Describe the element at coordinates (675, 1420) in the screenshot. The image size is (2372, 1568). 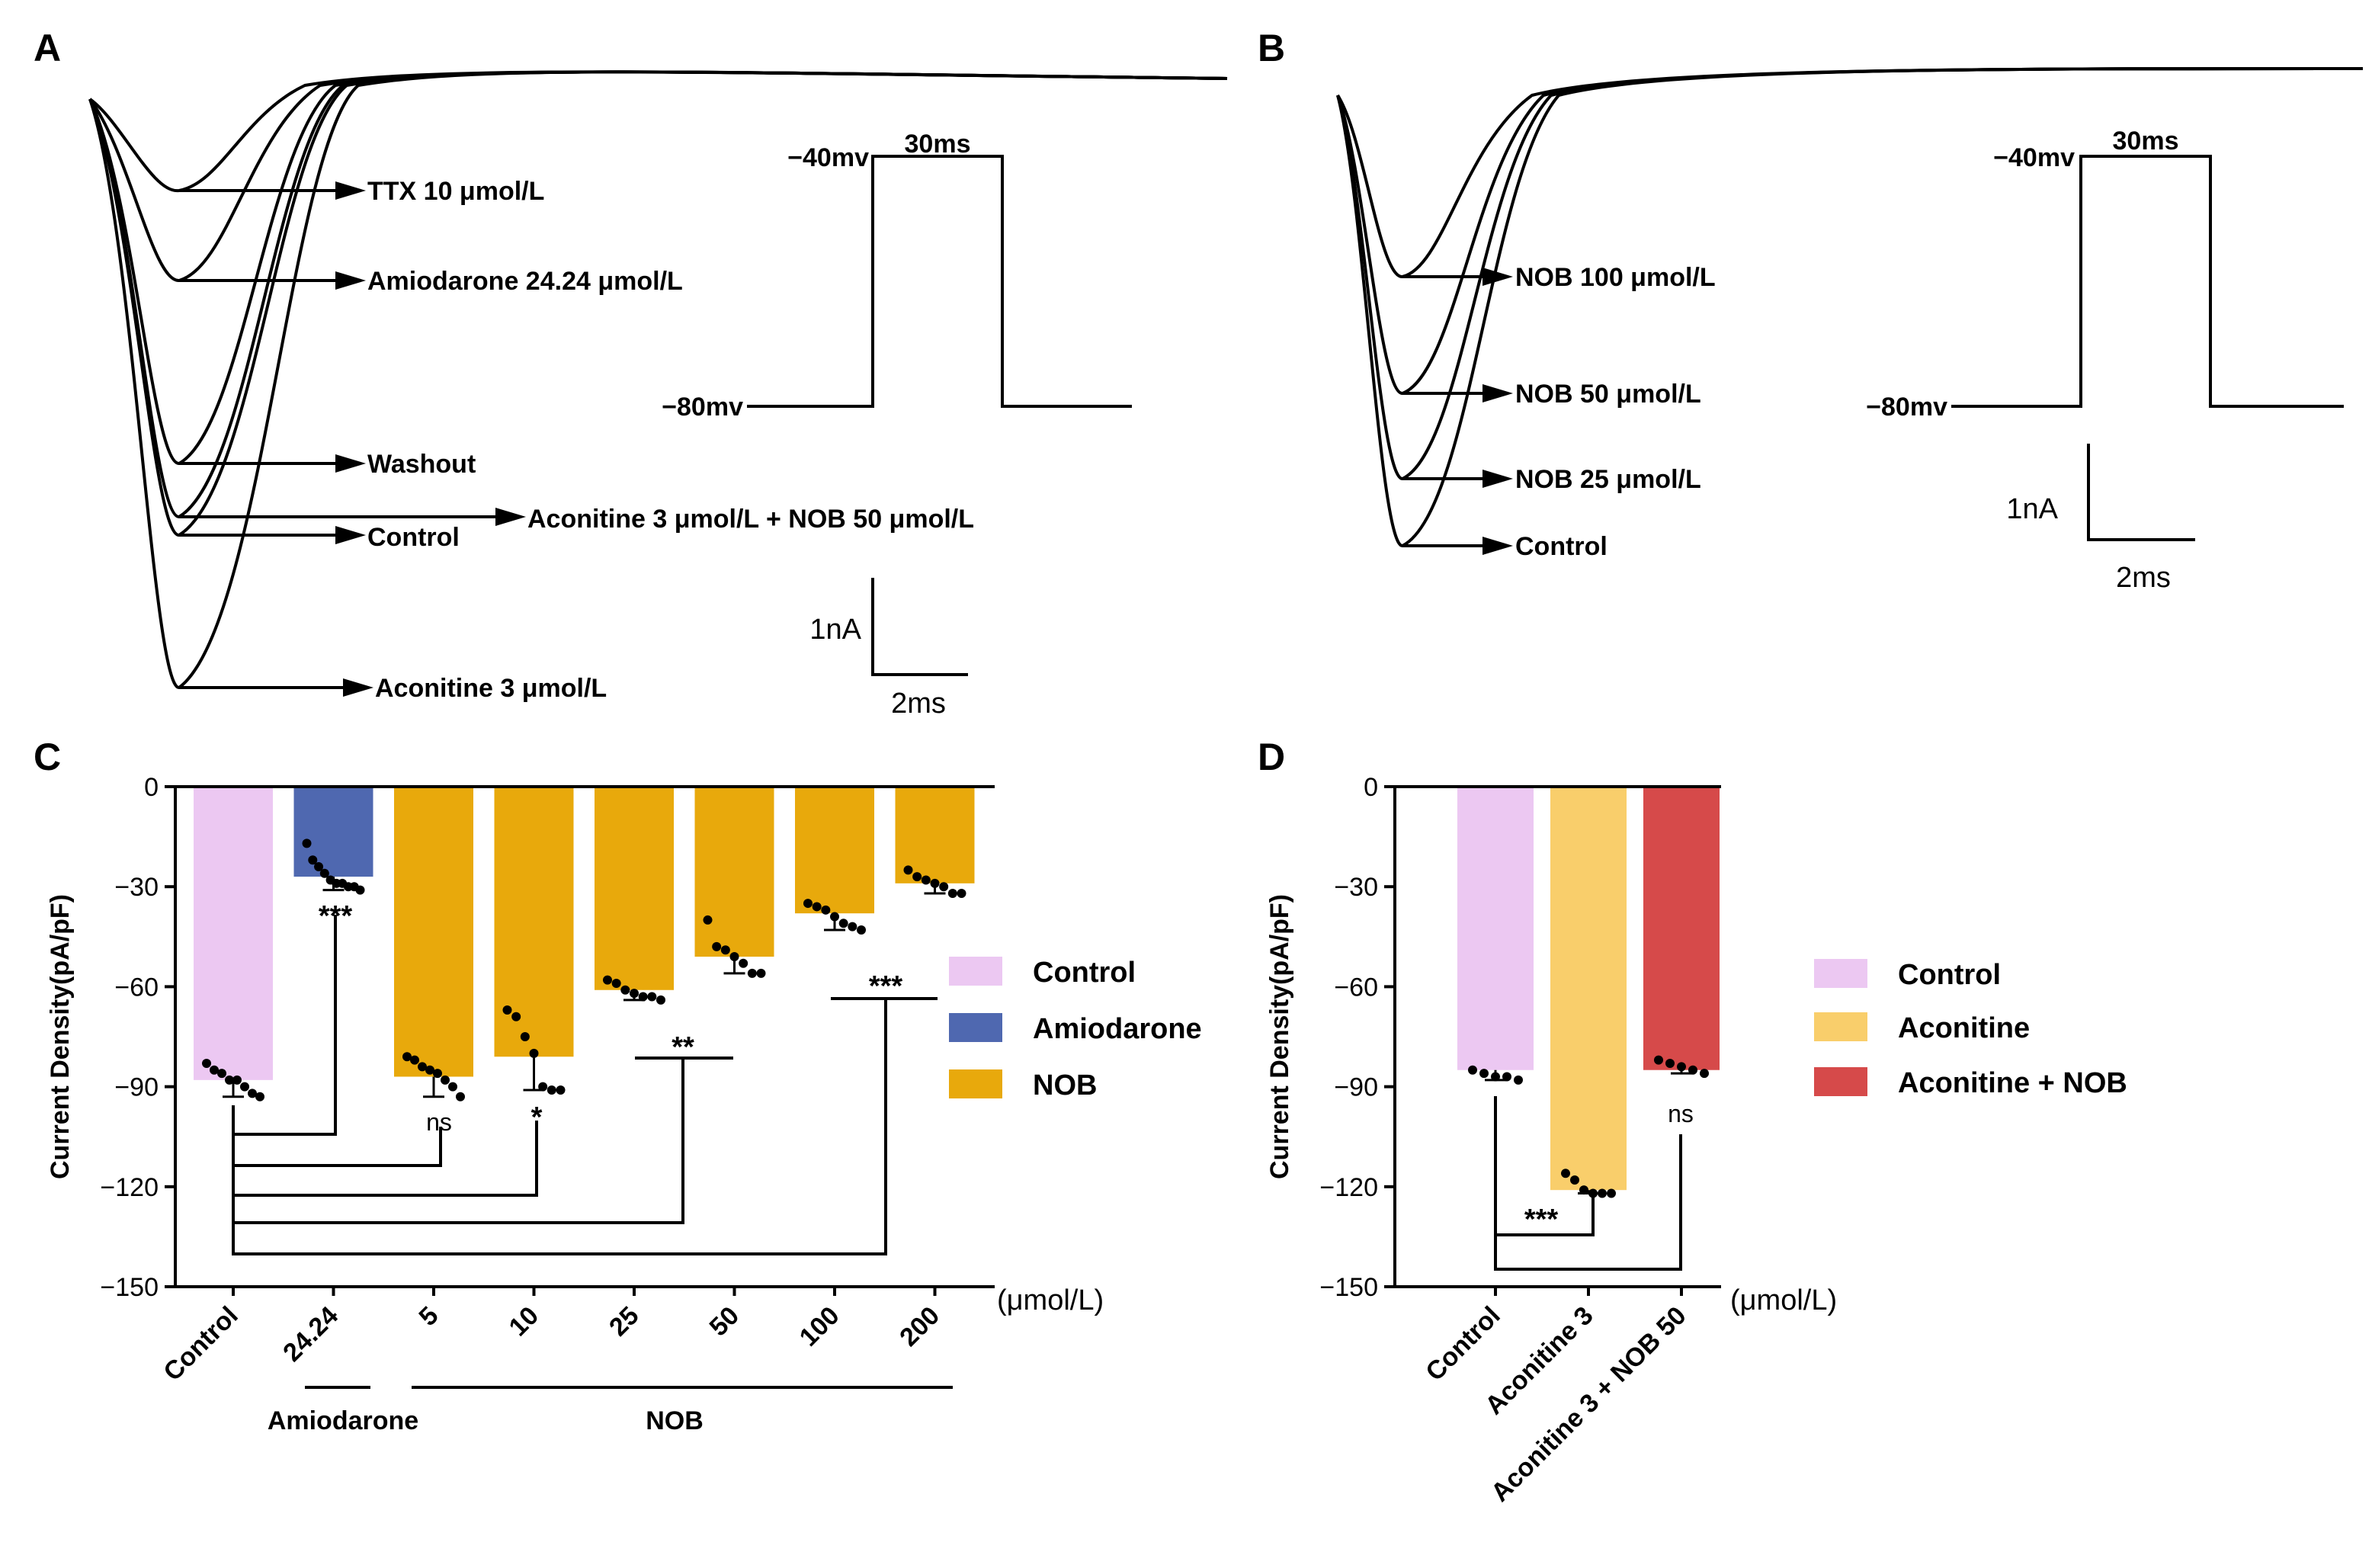
I see `group-label-nob: NOB` at that location.